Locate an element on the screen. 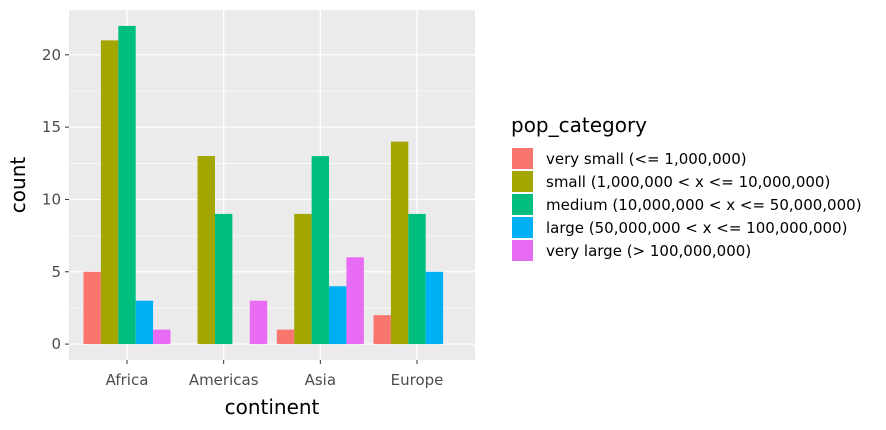 This screenshot has height=430, width=886. legend-title: pop_category is located at coordinates (579, 125).